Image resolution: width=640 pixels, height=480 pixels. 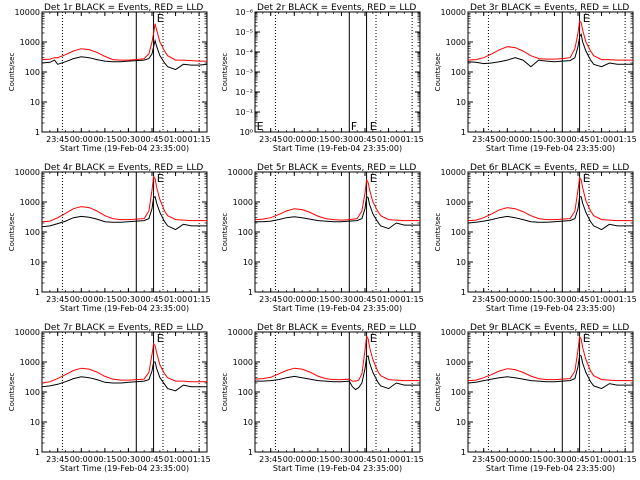 I want to click on marker-label: F, so click(x=354, y=126).